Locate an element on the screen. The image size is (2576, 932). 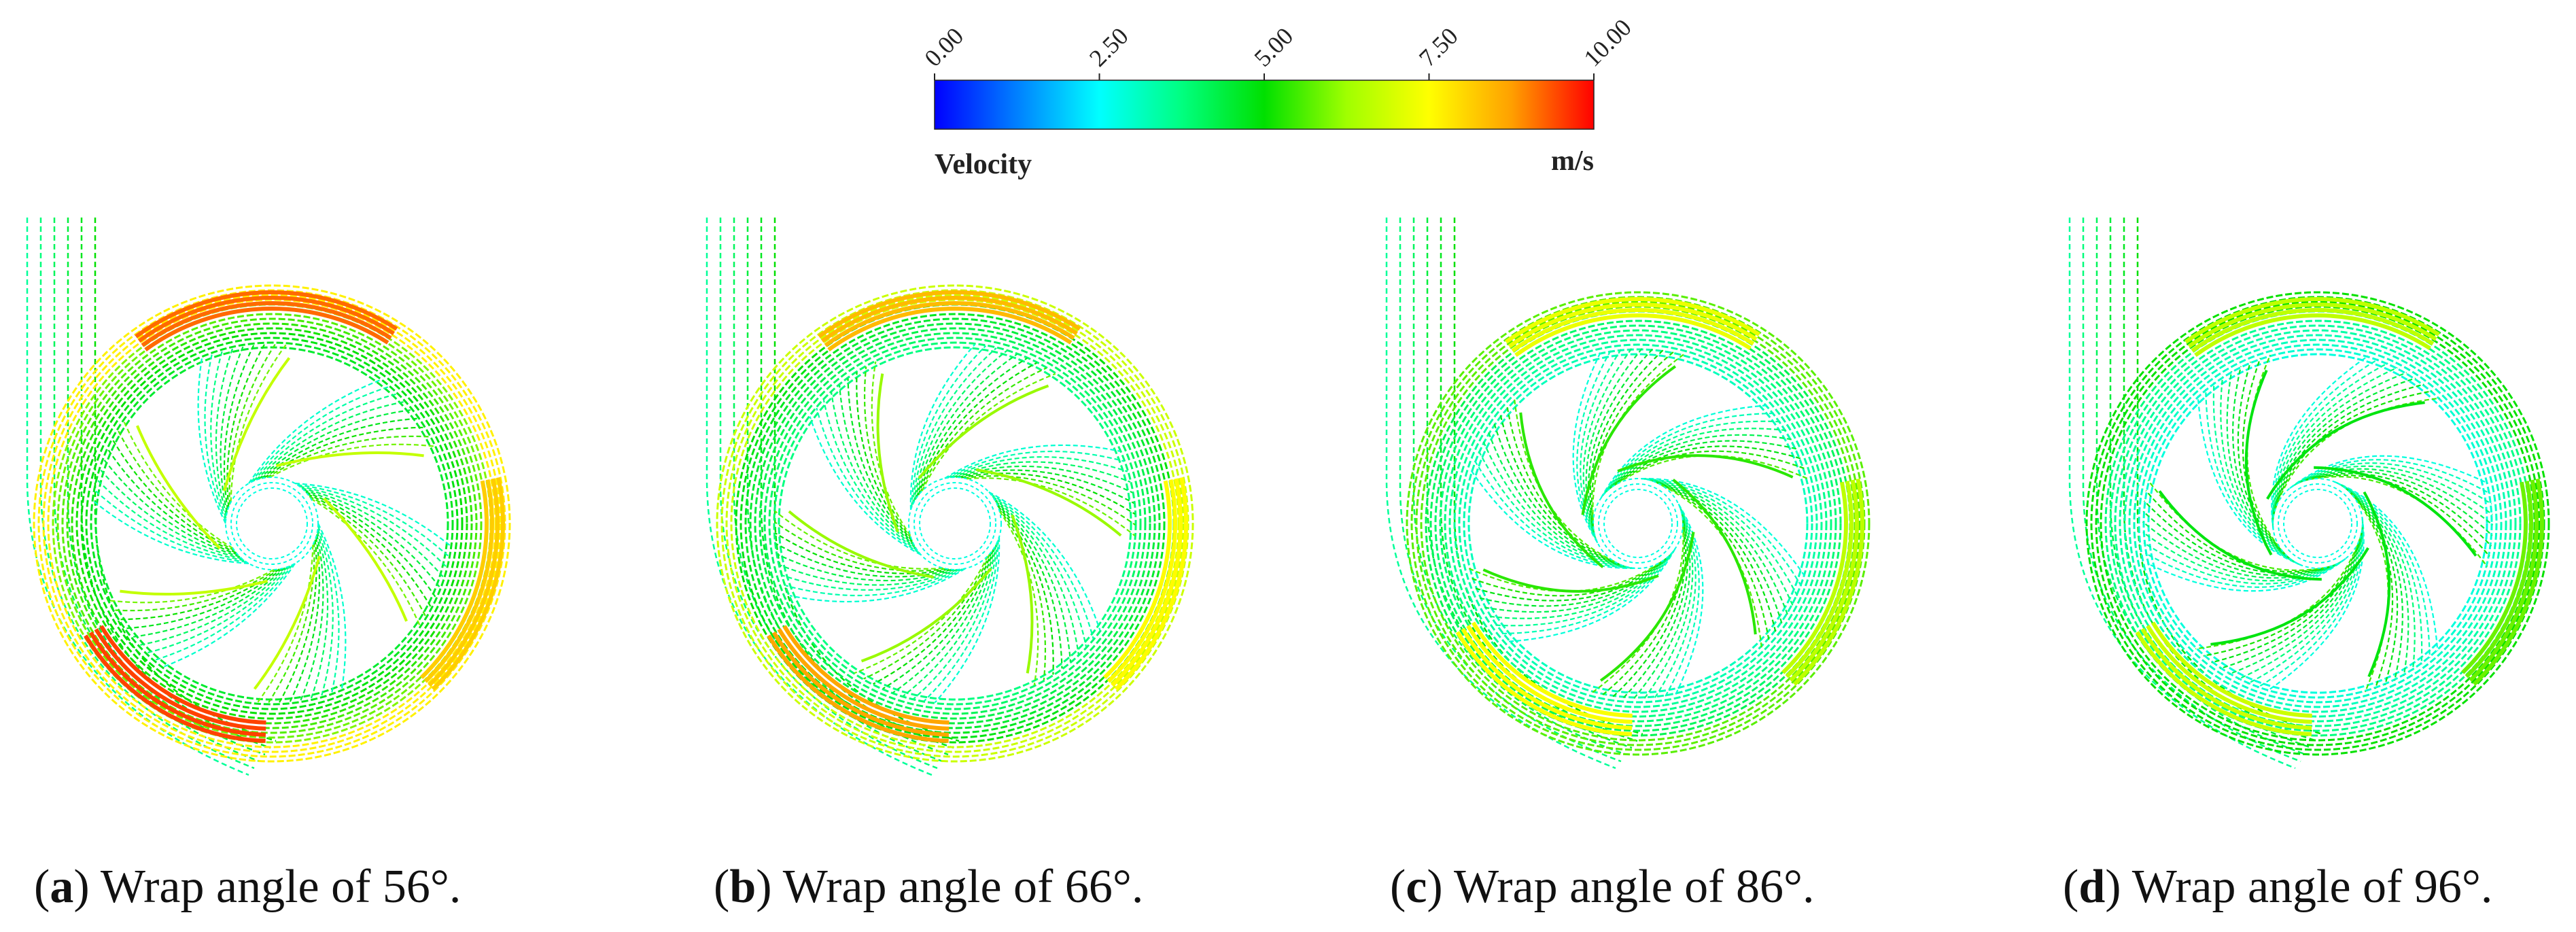
colorbar-tick-label: 7.50 is located at coordinates (1438, 47).